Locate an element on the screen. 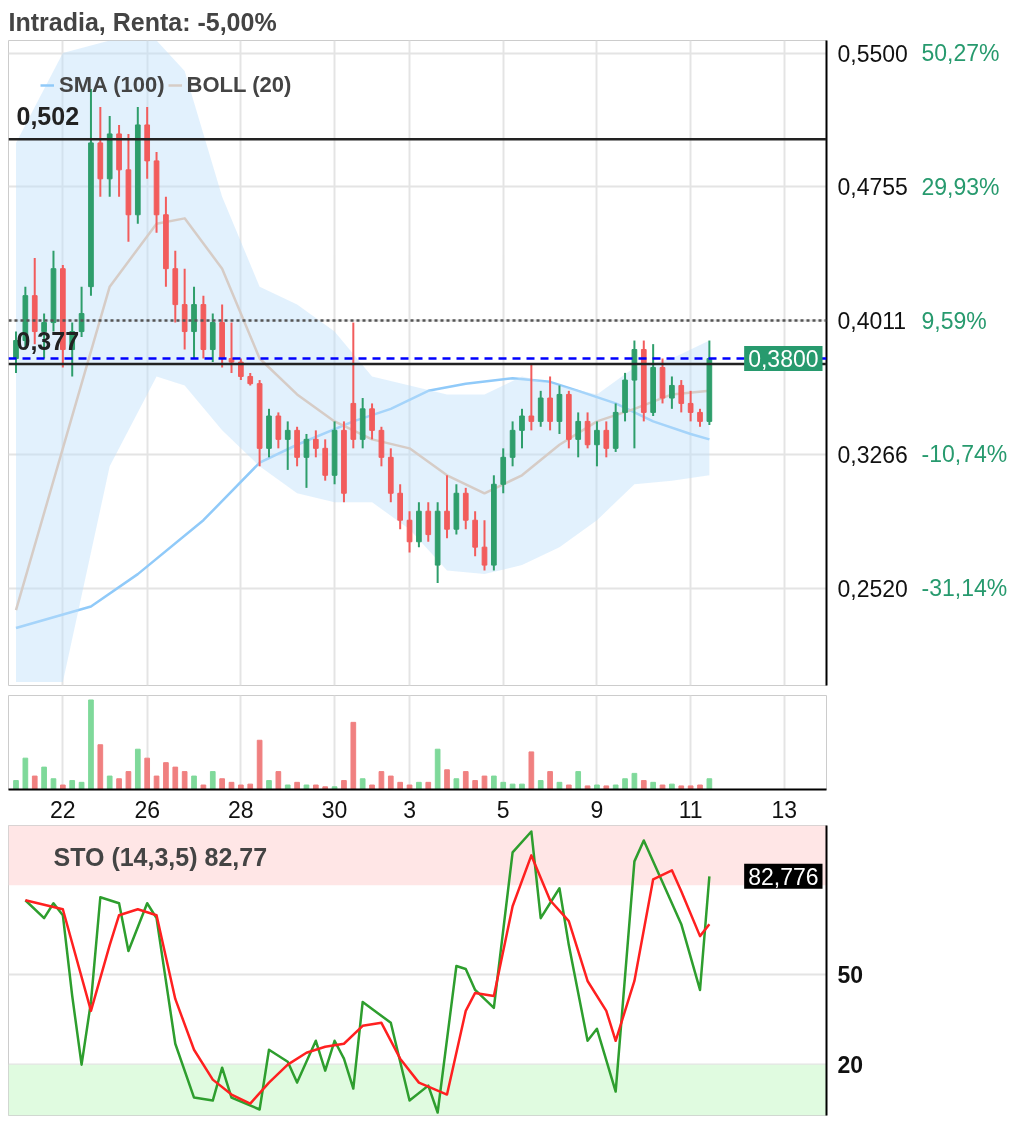  ref-line-label: 0,3800 is located at coordinates (783, 359).